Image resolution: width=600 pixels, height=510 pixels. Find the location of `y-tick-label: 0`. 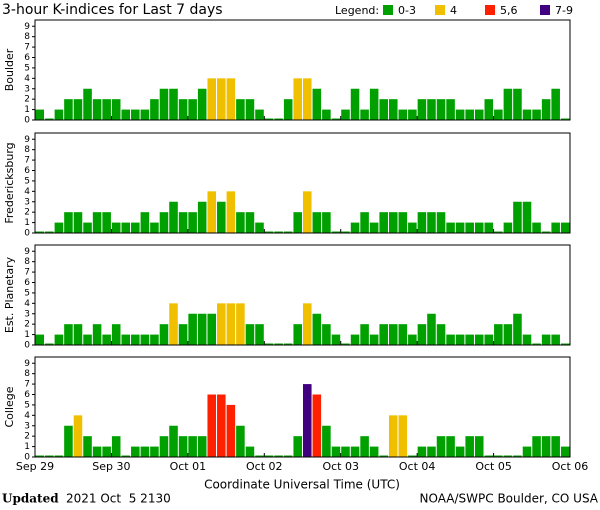

y-tick-label: 0 is located at coordinates (27, 234).